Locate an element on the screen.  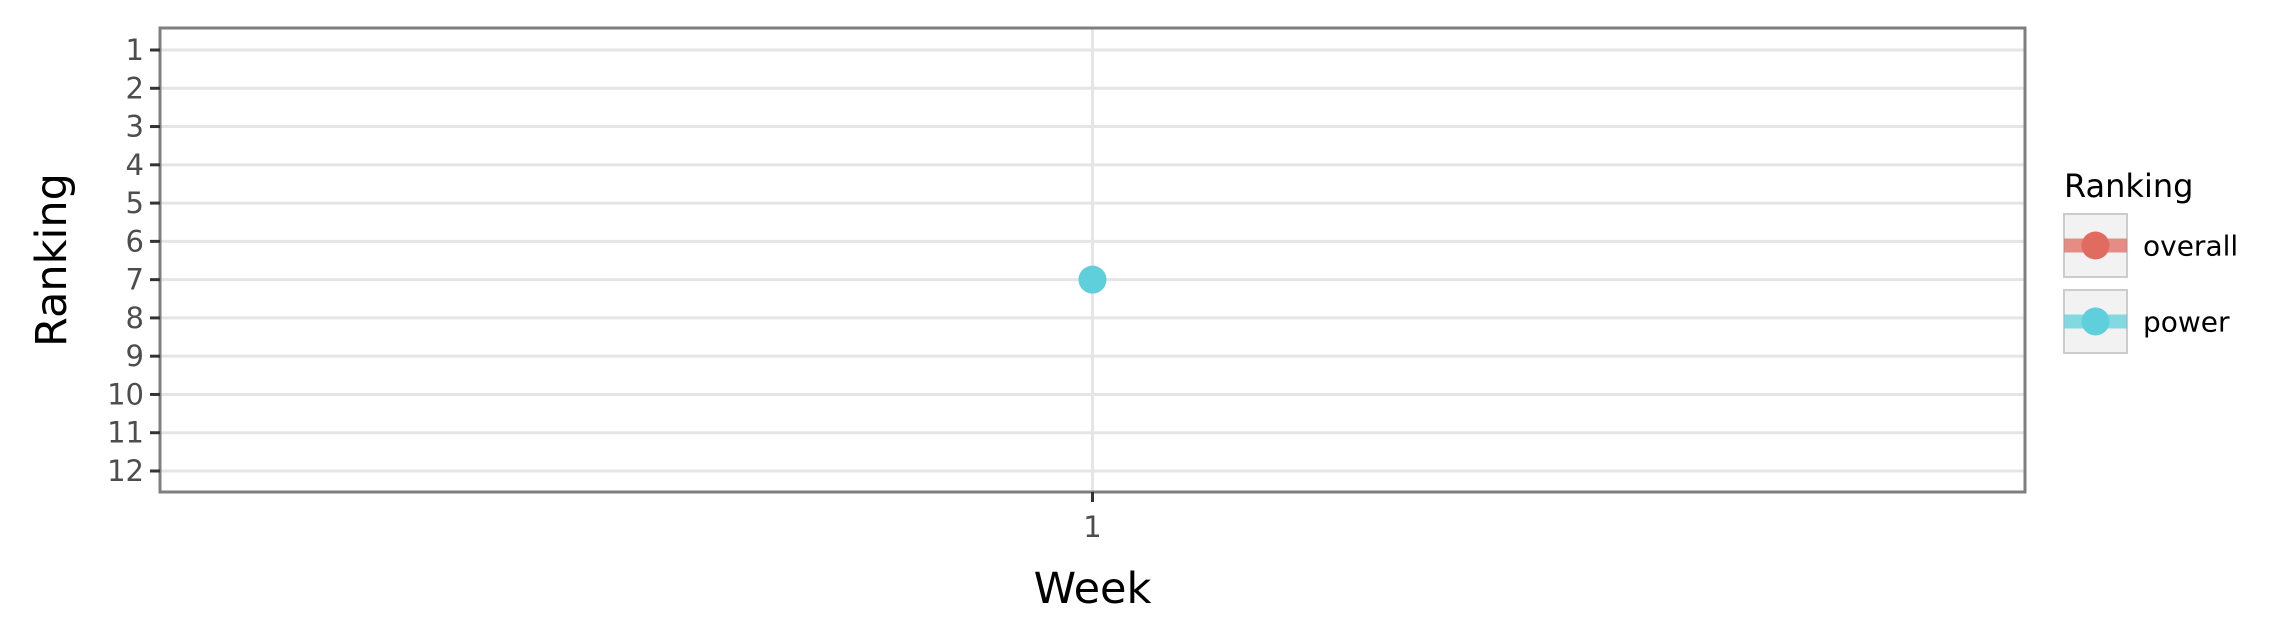
y-axis-title: Ranking is located at coordinates (52, 260).